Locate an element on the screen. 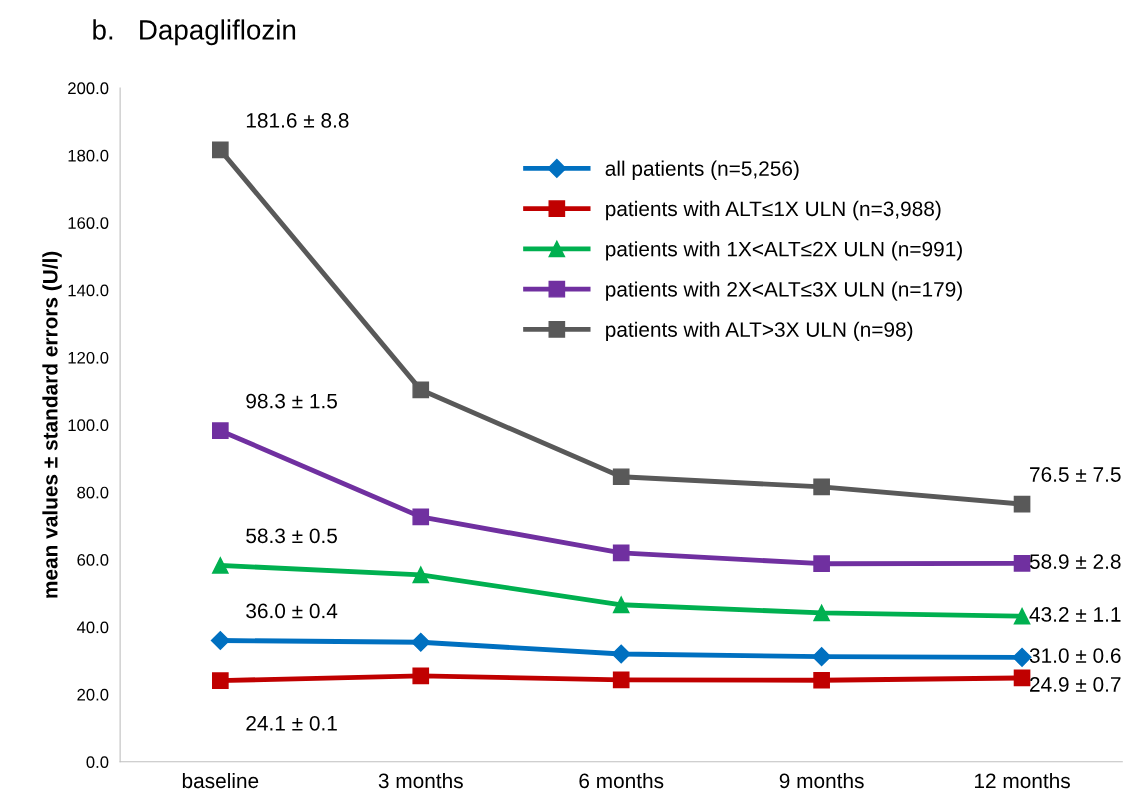 The image size is (1144, 807). y-tick-label: 100.0 is located at coordinates (88, 425).